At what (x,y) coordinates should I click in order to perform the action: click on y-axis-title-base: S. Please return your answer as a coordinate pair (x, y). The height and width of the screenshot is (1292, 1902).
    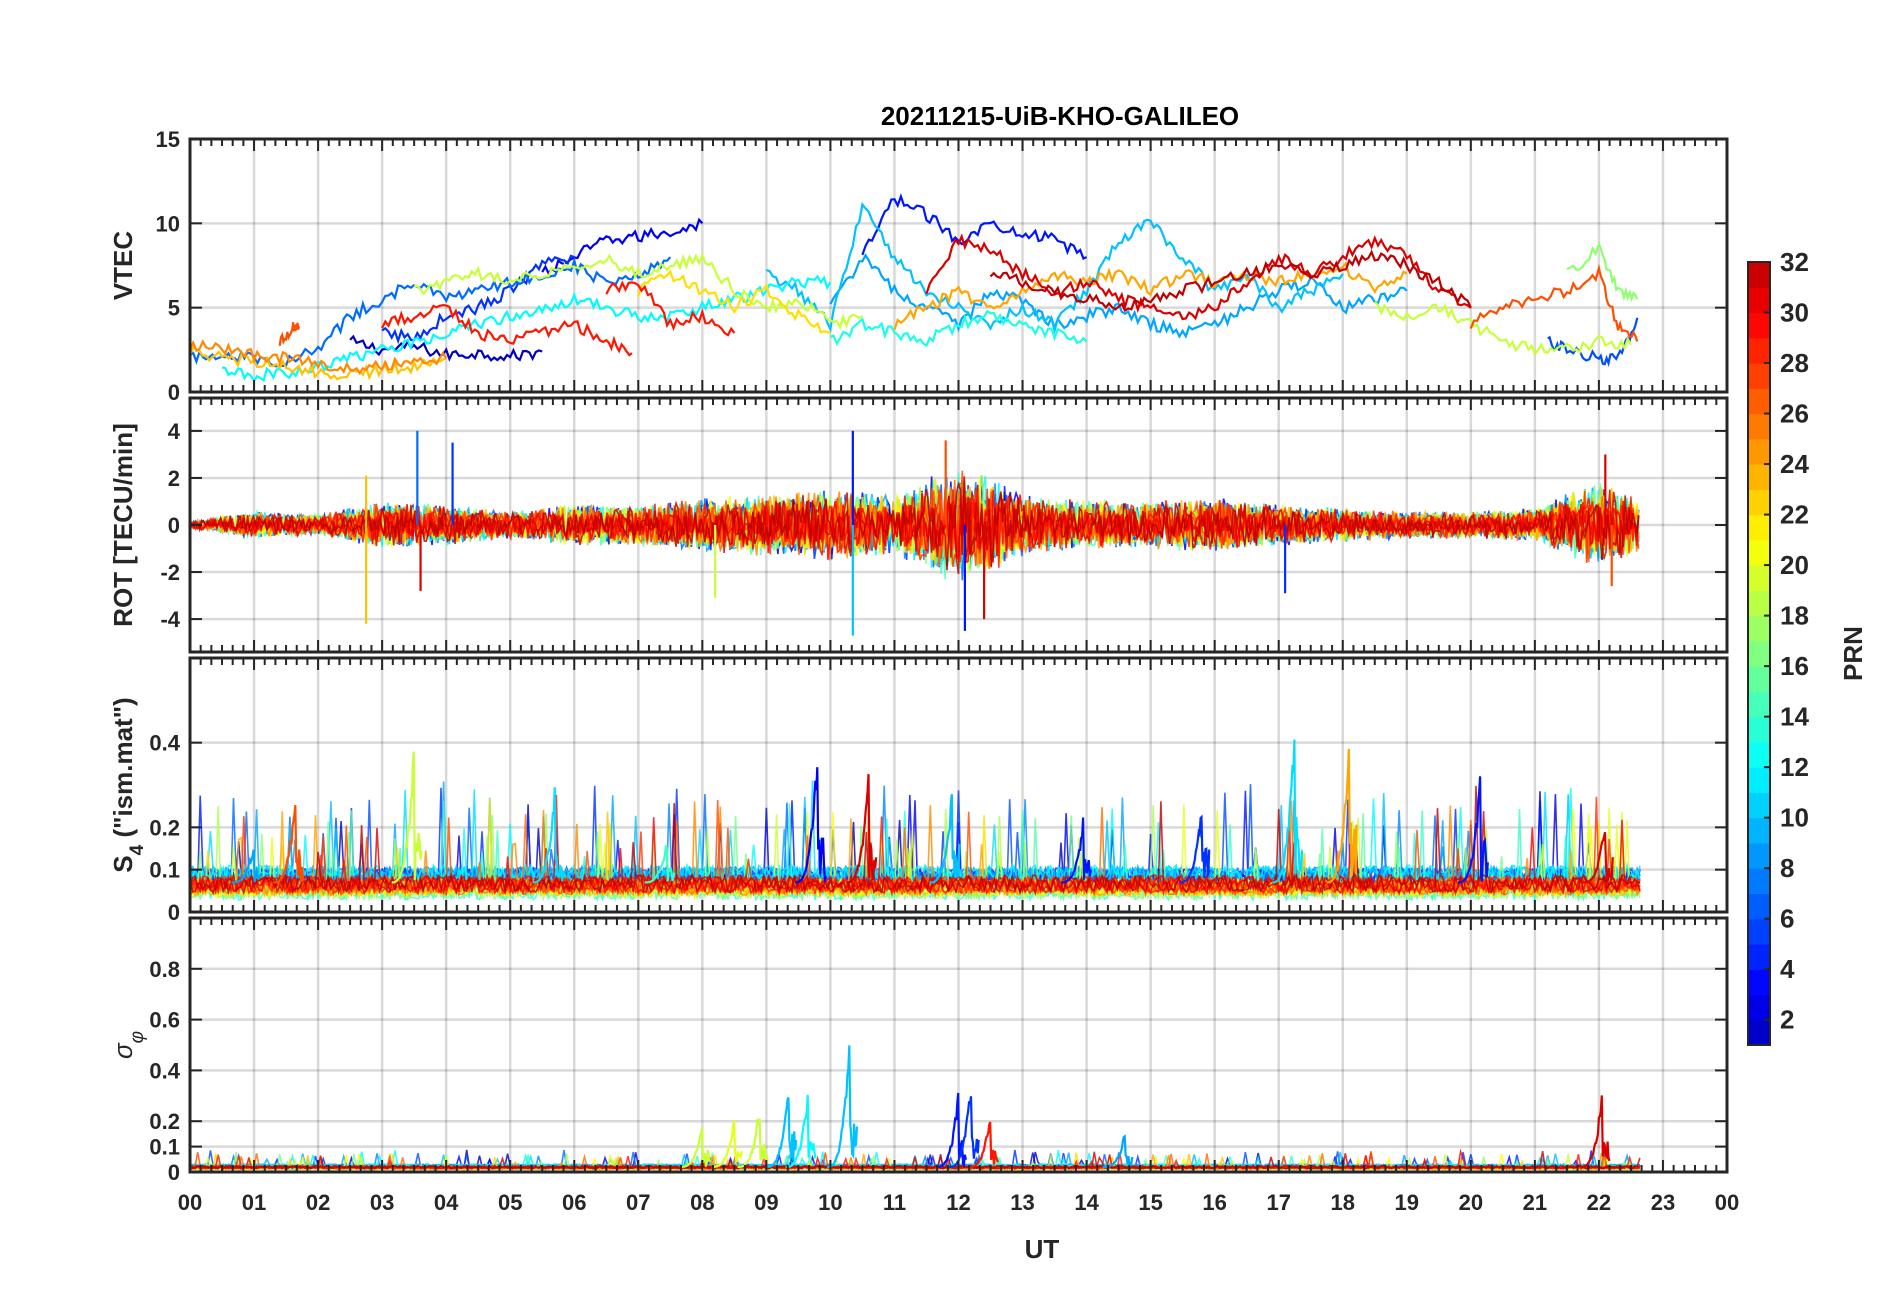
    Looking at the image, I should click on (123, 863).